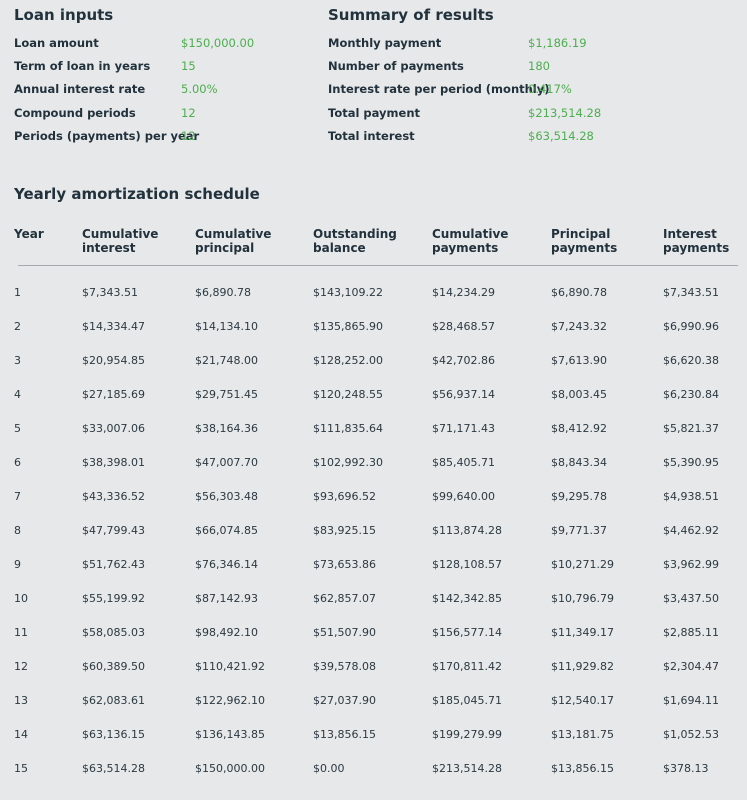 The height and width of the screenshot is (800, 747). Describe the element at coordinates (113, 598) in the screenshot. I see `cell-cumulative-interest: $55,199.92` at that location.